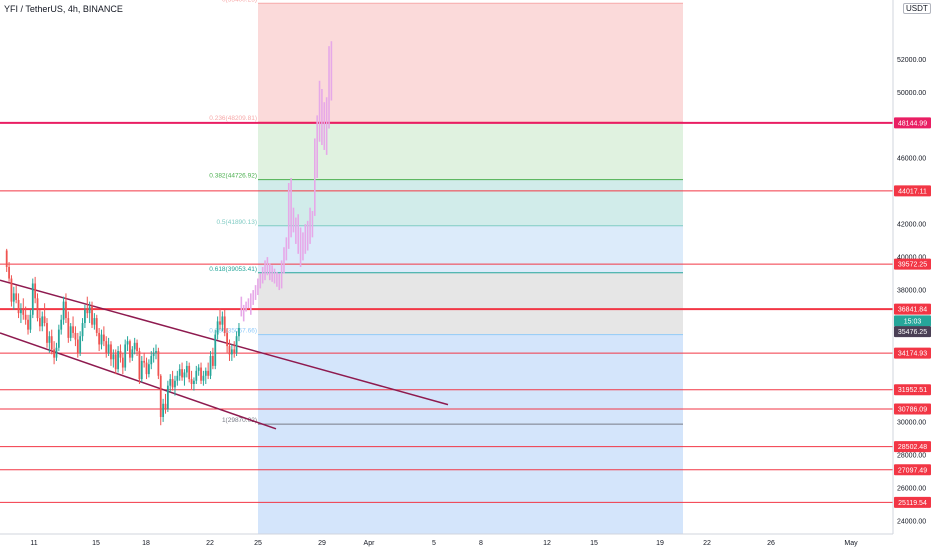 The height and width of the screenshot is (550, 932). What do you see at coordinates (370, 543) in the screenshot?
I see `time-tick-label: Apr` at bounding box center [370, 543].